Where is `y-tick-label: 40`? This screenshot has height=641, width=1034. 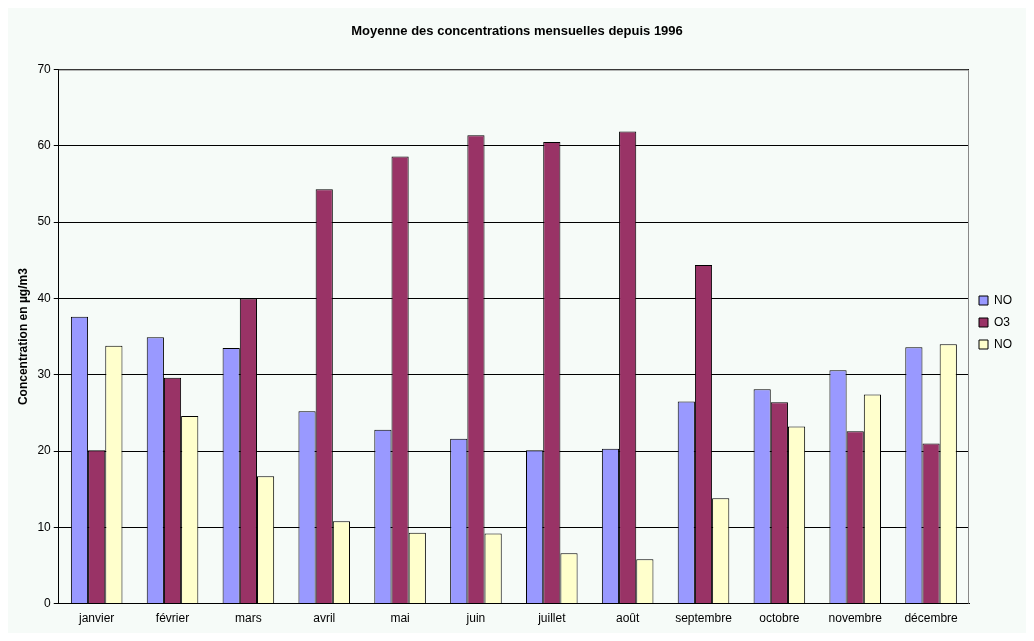
y-tick-label: 40 is located at coordinates (44, 297).